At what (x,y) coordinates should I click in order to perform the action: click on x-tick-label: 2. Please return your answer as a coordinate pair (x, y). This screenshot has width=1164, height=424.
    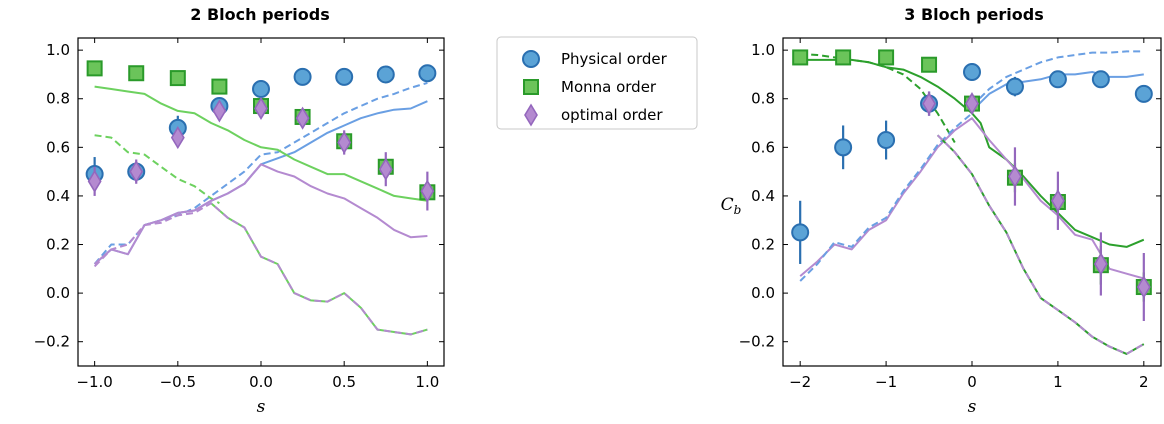
    Looking at the image, I should click on (1144, 382).